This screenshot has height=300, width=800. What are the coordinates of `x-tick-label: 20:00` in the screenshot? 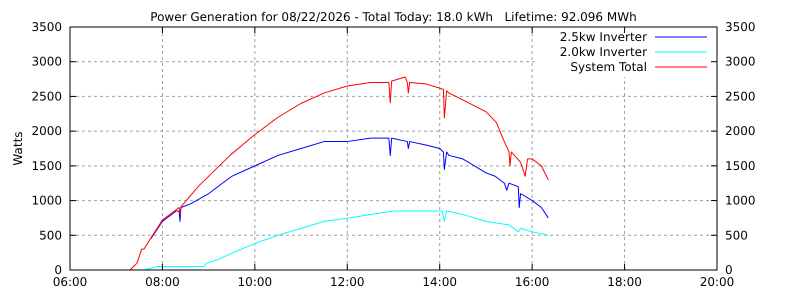 It's located at (717, 282).